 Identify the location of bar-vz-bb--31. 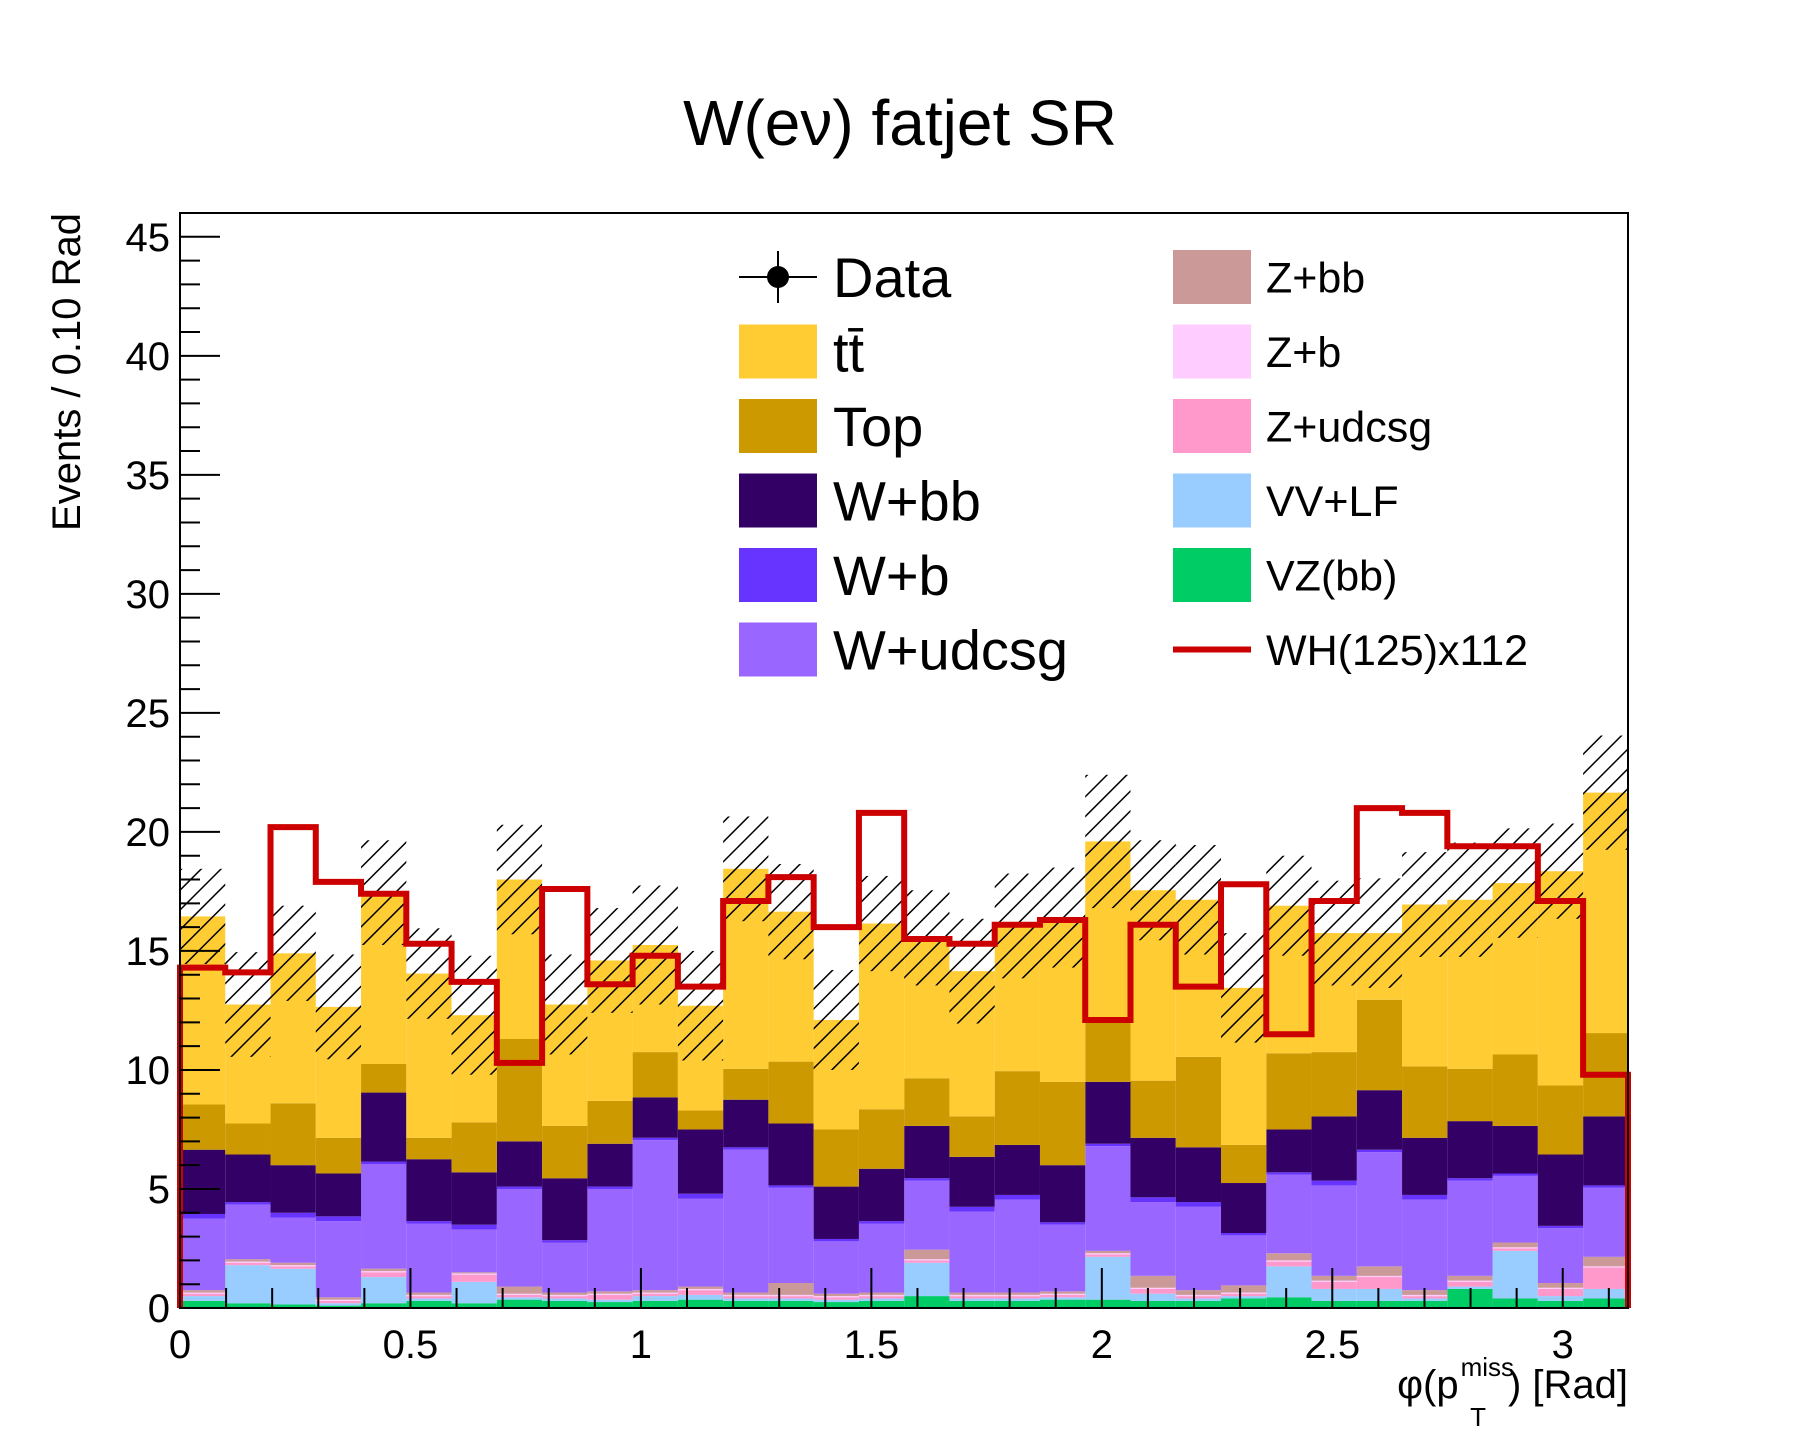
(1605, 1303).